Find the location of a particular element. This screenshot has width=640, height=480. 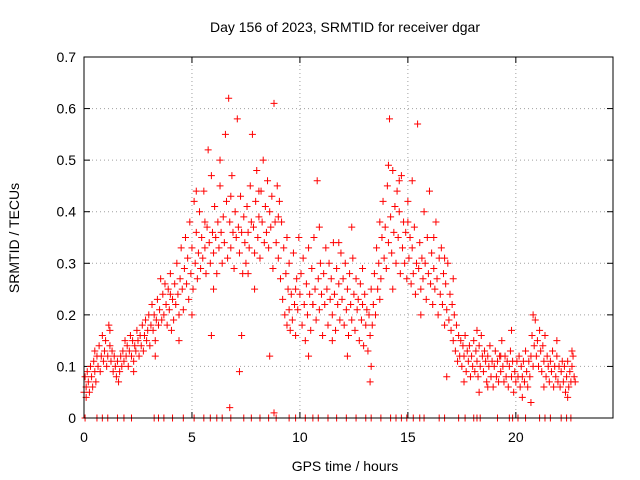

y-tick-label: 0.5 is located at coordinates (67, 160).